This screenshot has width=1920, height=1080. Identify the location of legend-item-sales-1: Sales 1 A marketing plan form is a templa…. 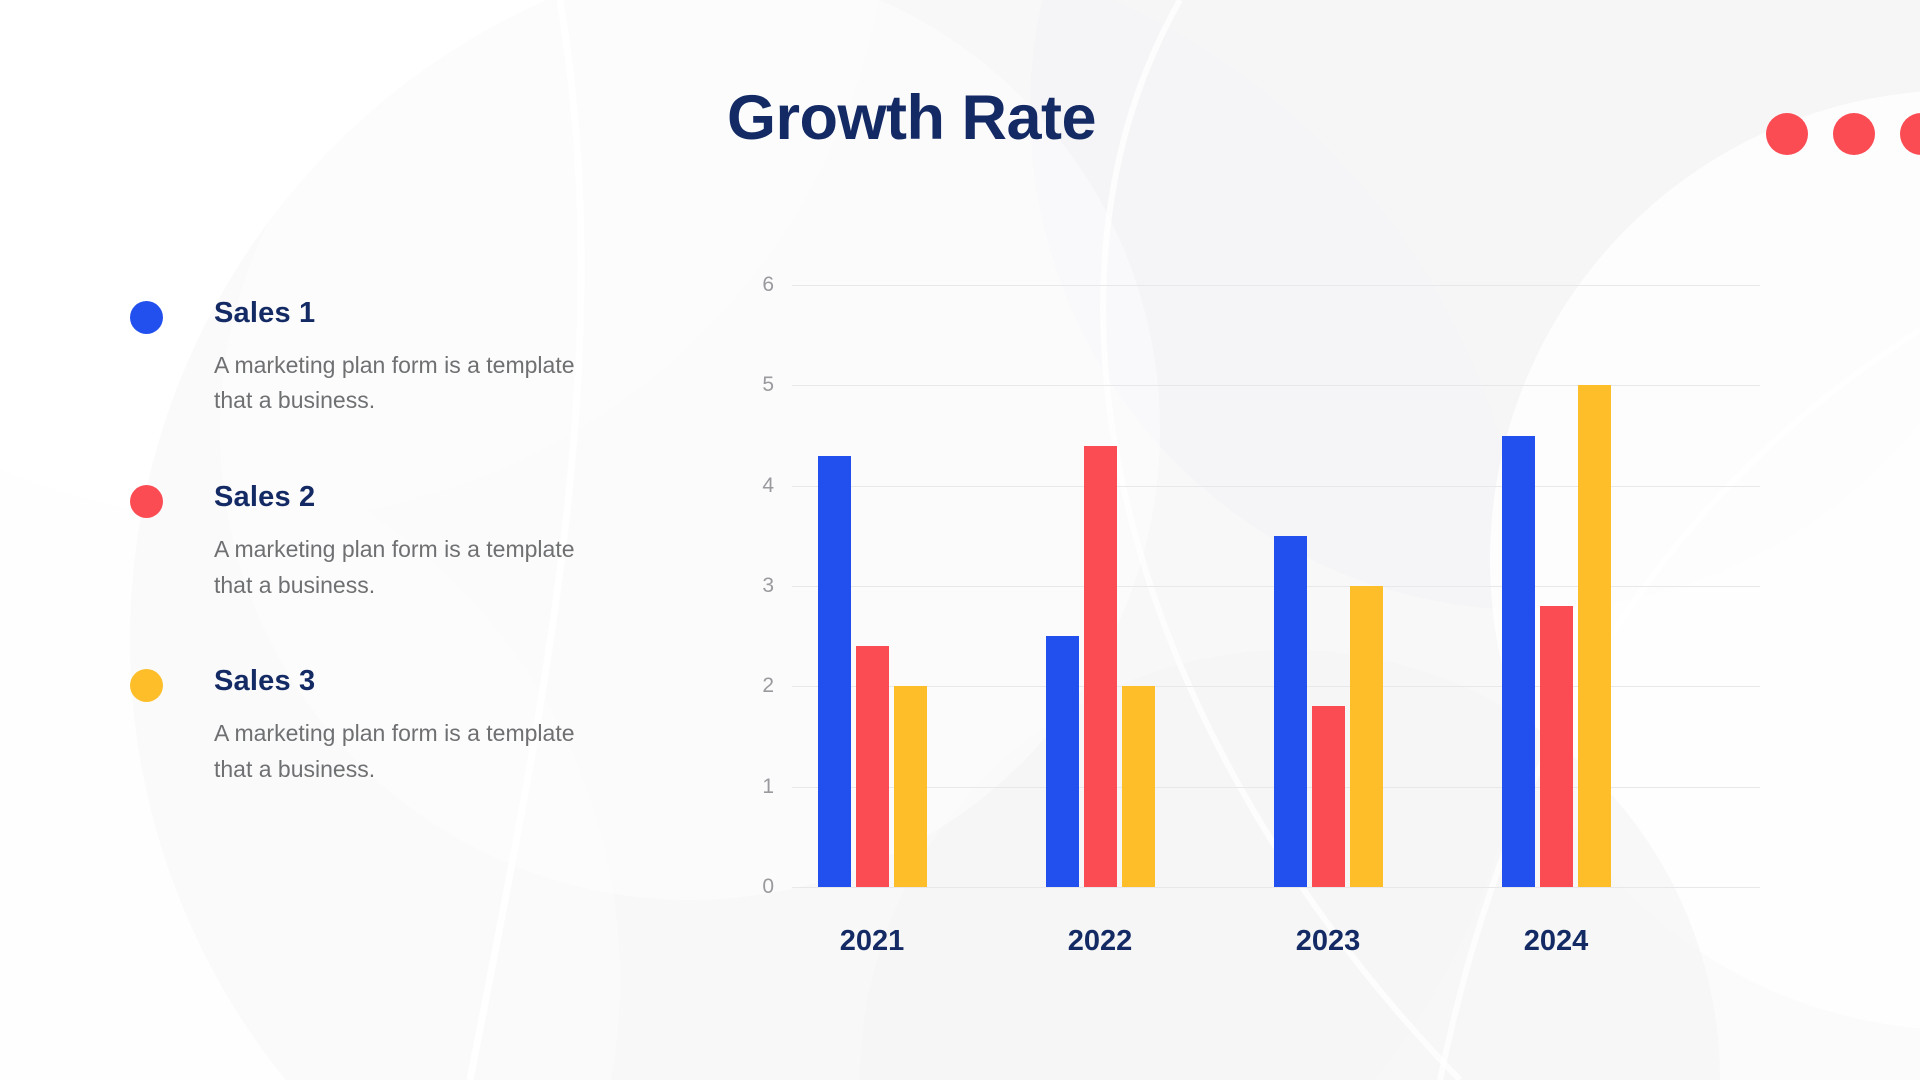
(355, 357).